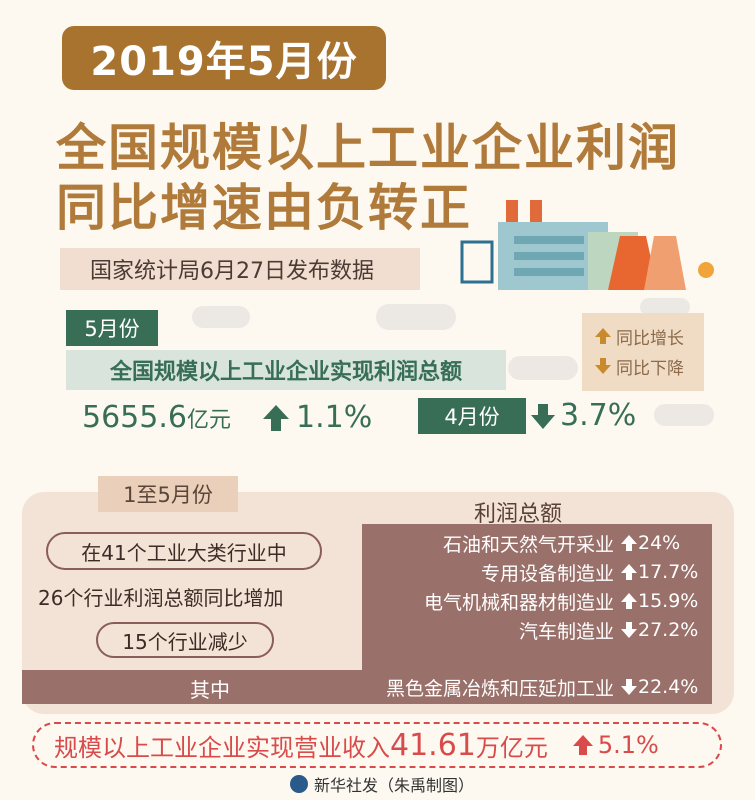 This screenshot has height=800, width=755. I want to click on industries-decrease: 15个行业减少, so click(185, 640).